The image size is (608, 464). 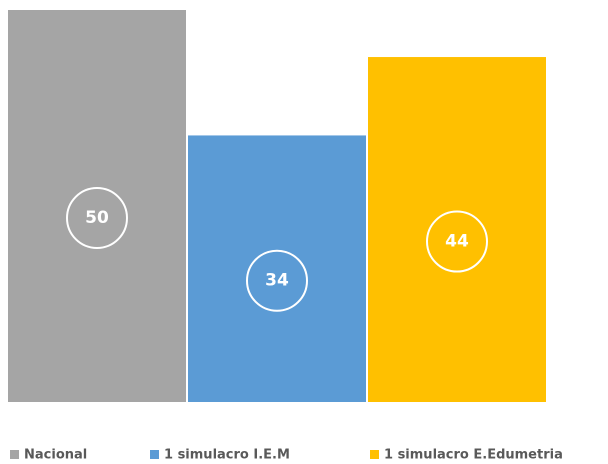 I want to click on value-label: 44, so click(x=457, y=242).